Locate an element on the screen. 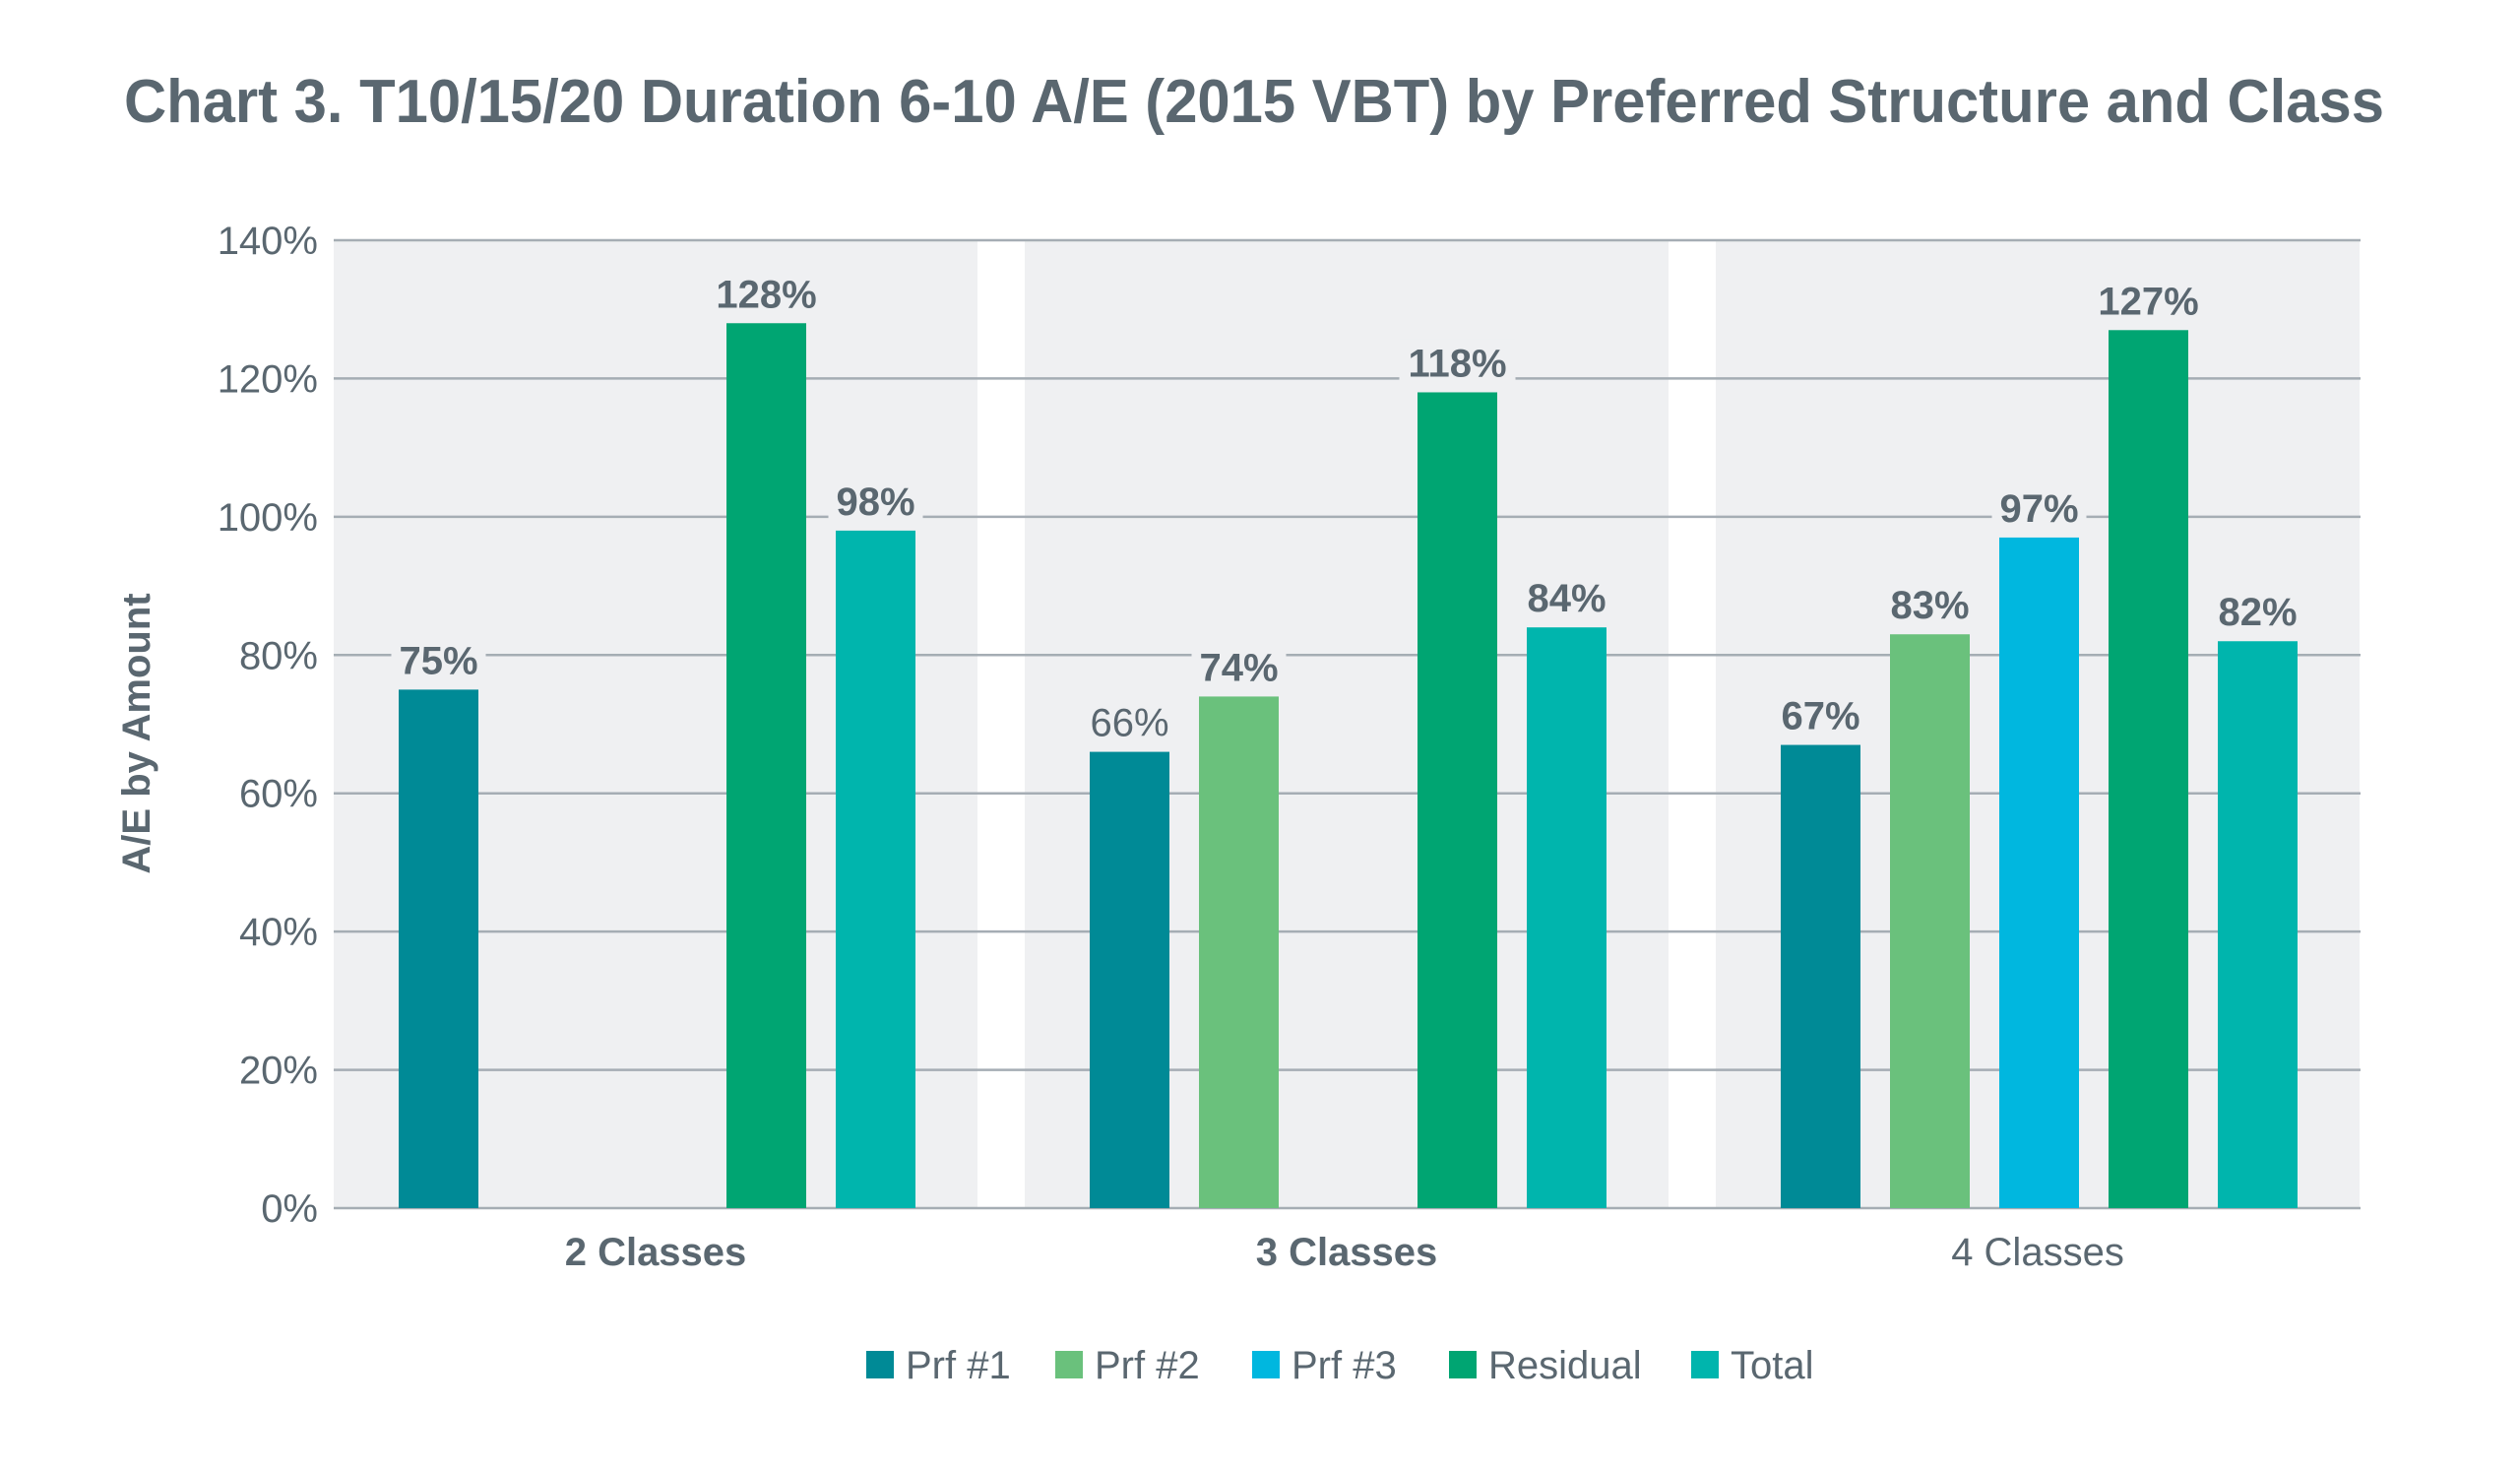 The width and height of the screenshot is (2520, 1472). y-tick-label: 0% is located at coordinates (289, 1209).